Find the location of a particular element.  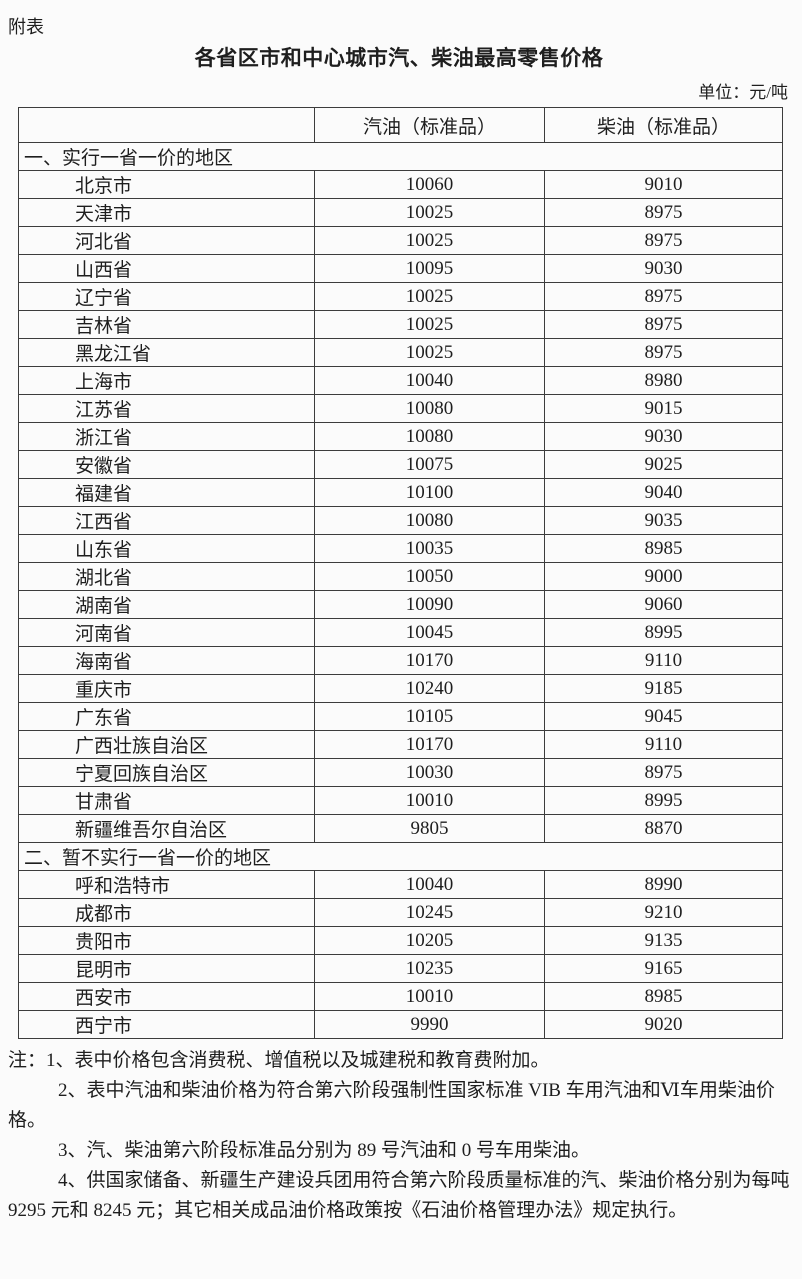

table-row: 辽宁省 10025 8975 is located at coordinates (400, 296).